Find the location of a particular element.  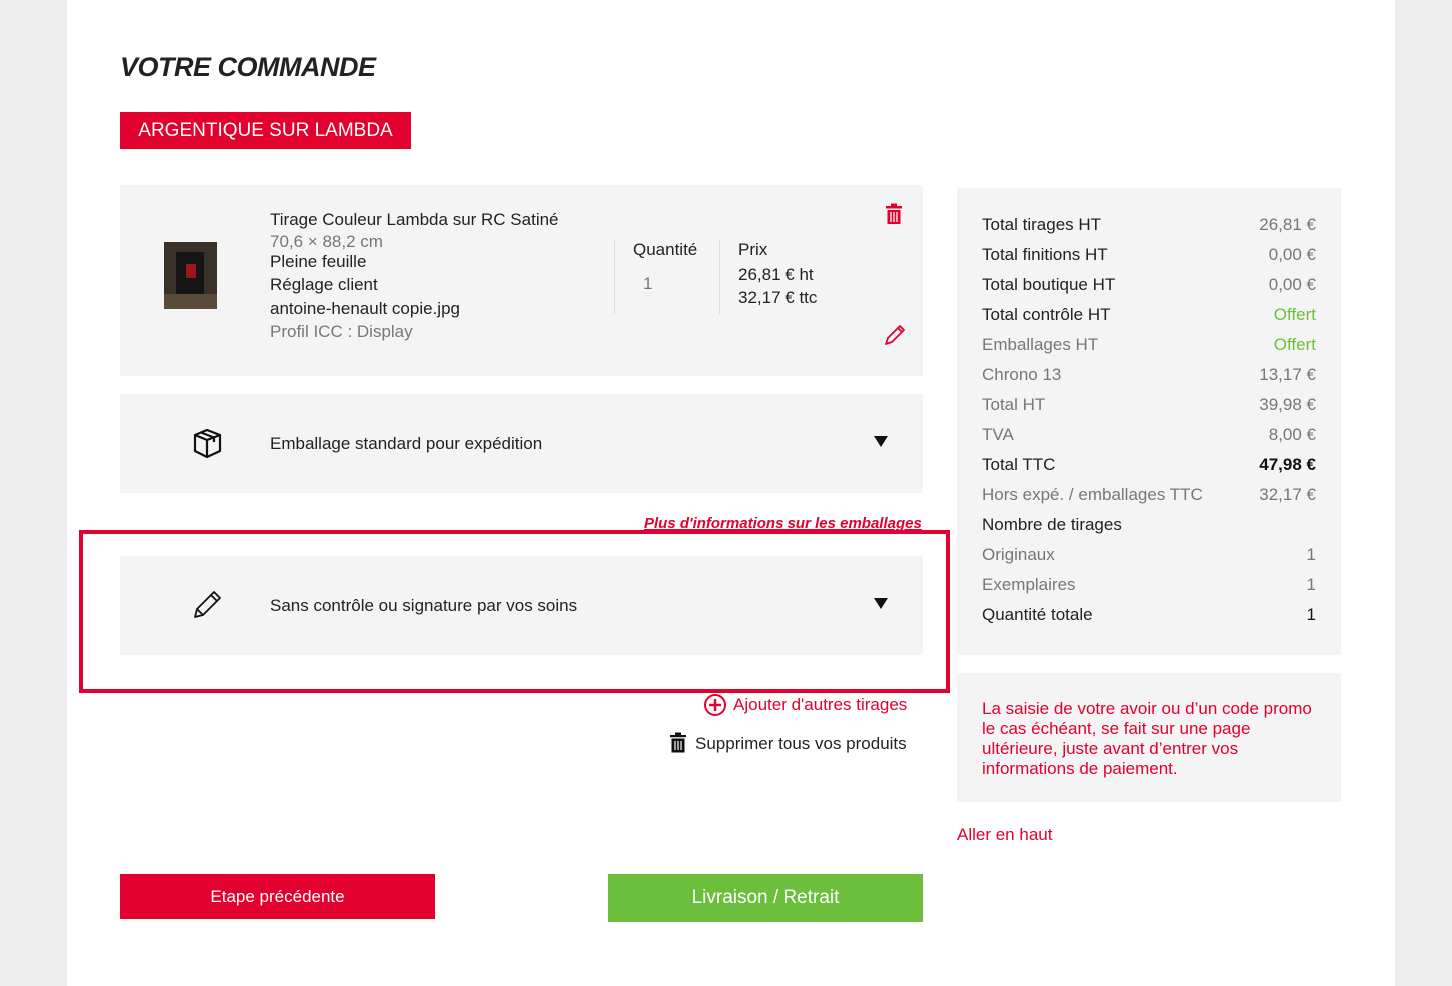

product-size: 70,6 × 88,2 cm is located at coordinates (326, 241).